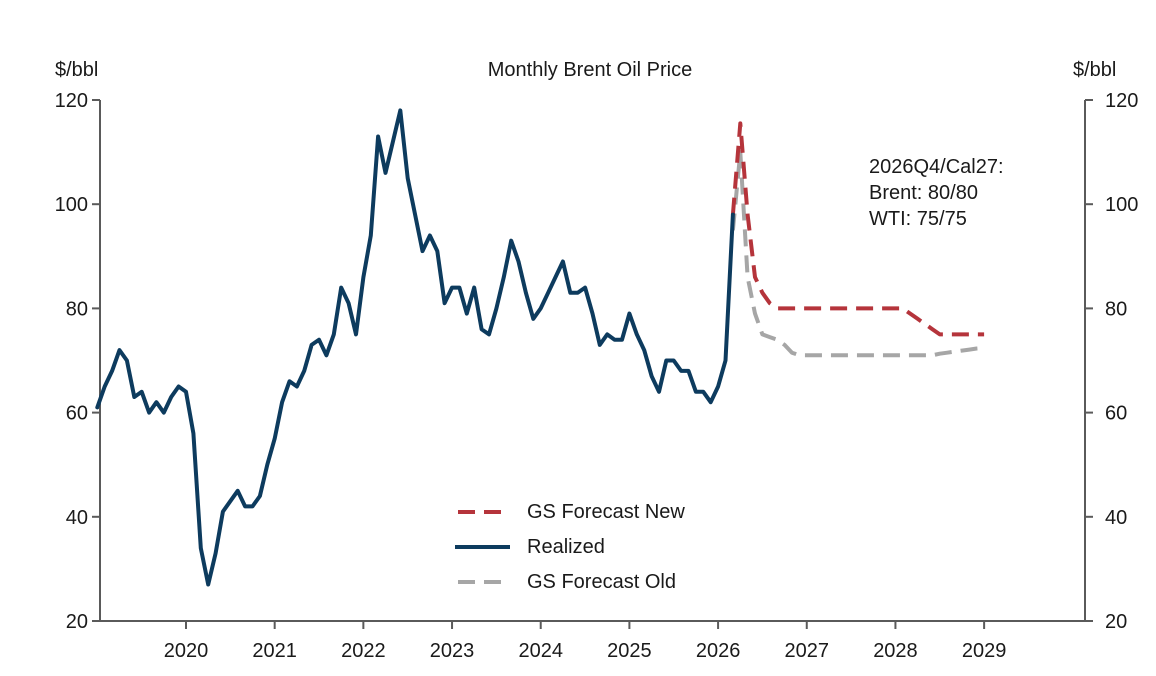 Image resolution: width=1156 pixels, height=676 pixels. What do you see at coordinates (274, 651) in the screenshot?
I see `x-tick-label-2021: 2021` at bounding box center [274, 651].